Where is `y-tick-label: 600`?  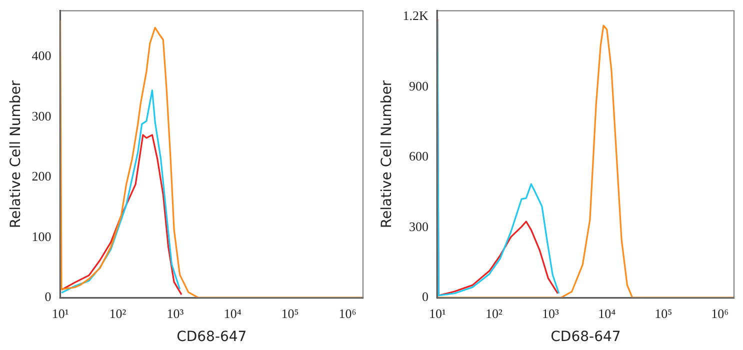
y-tick-label: 600 is located at coordinates (418, 156).